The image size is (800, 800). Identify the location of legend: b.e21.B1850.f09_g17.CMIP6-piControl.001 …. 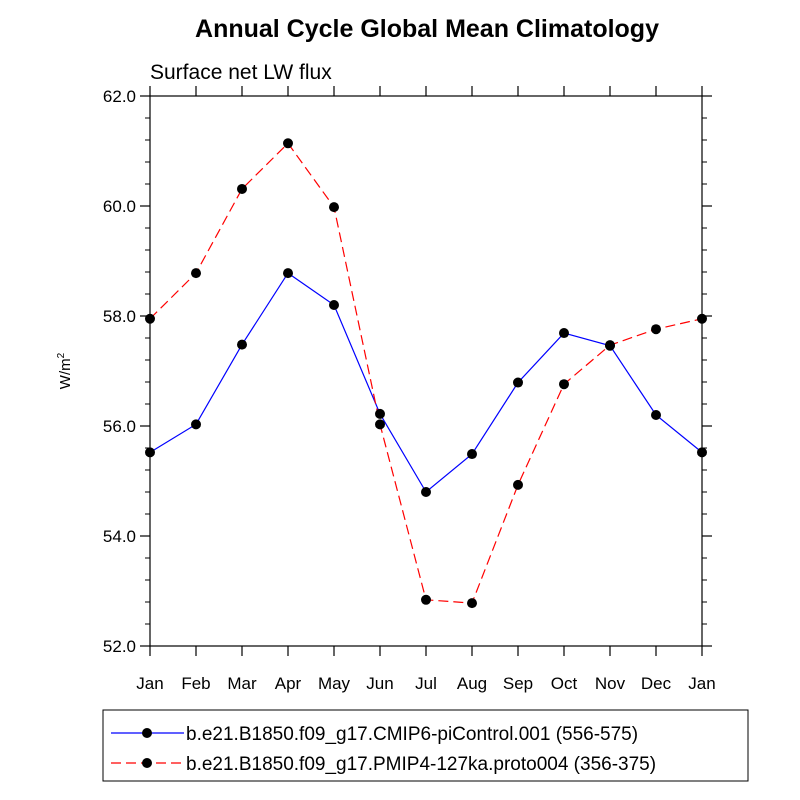
(425, 745).